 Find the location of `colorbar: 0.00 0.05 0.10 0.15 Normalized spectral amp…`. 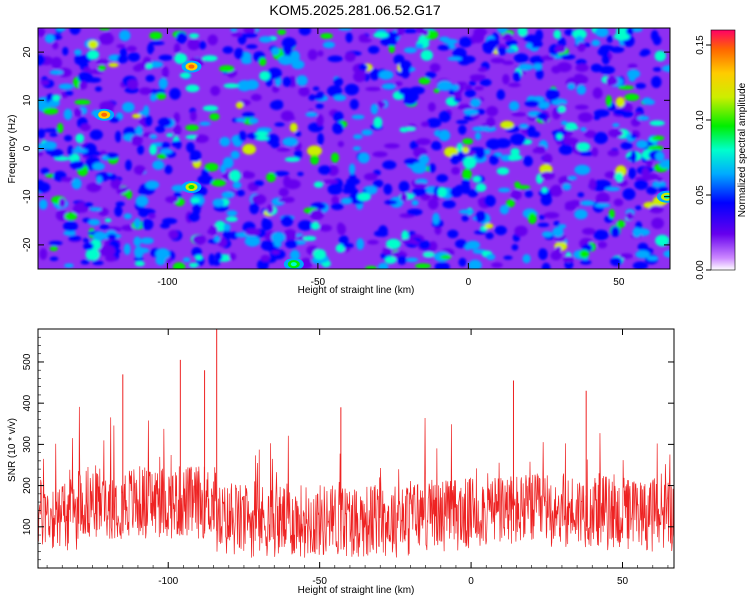

colorbar: 0.00 0.05 0.10 0.15 Normalized spectral amp… is located at coordinates (721, 154).